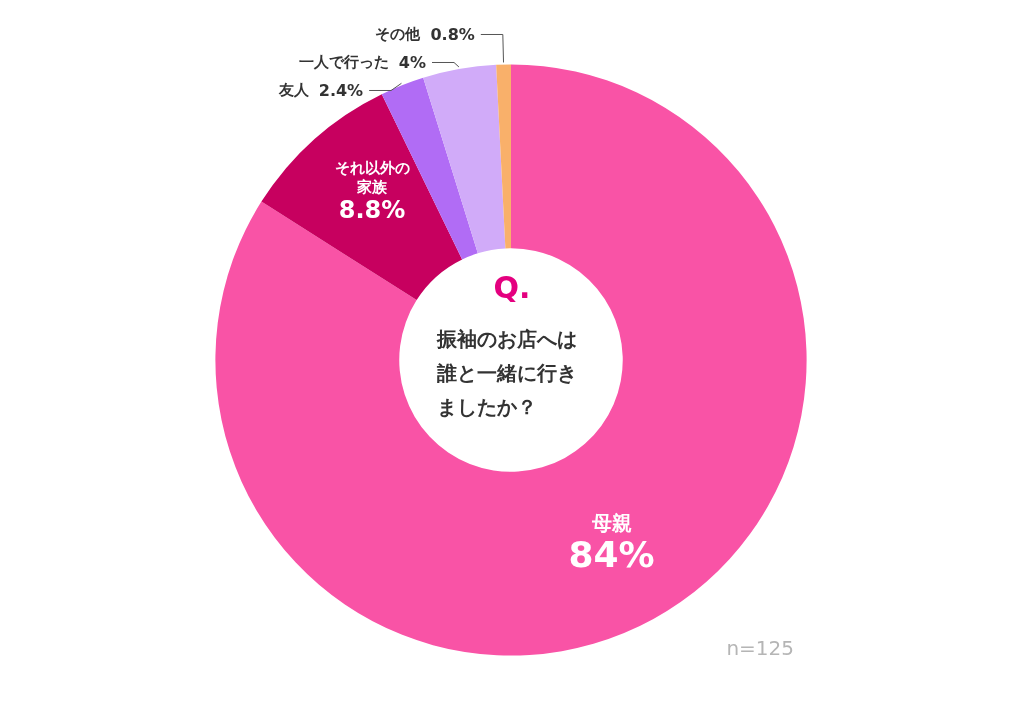  What do you see at coordinates (341, 90) in the screenshot?
I see `data-label: 2.4%` at bounding box center [341, 90].